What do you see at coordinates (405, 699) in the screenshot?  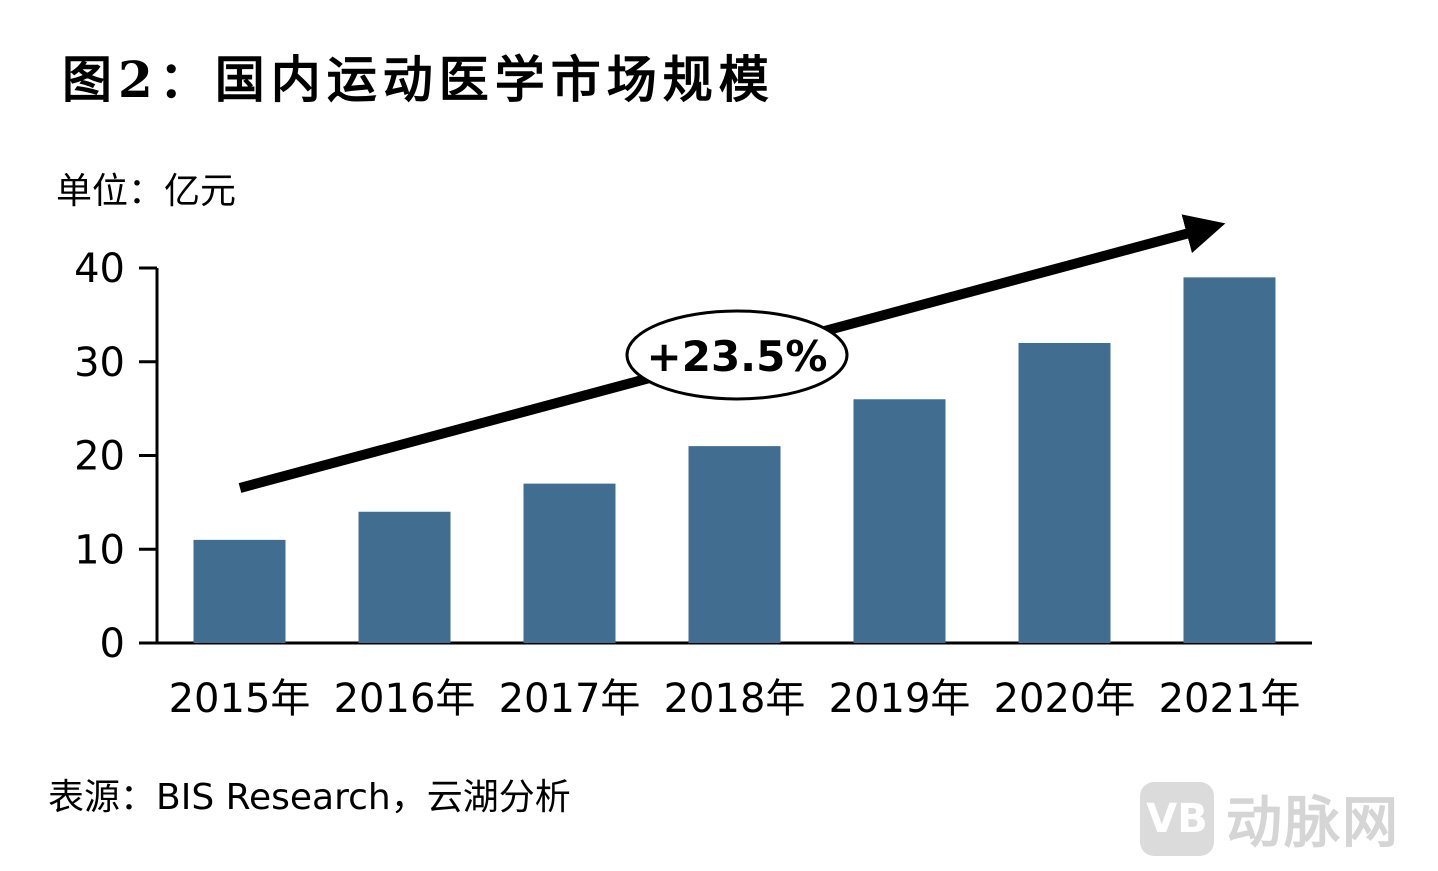 I see `x-tick-label: 2016年` at bounding box center [405, 699].